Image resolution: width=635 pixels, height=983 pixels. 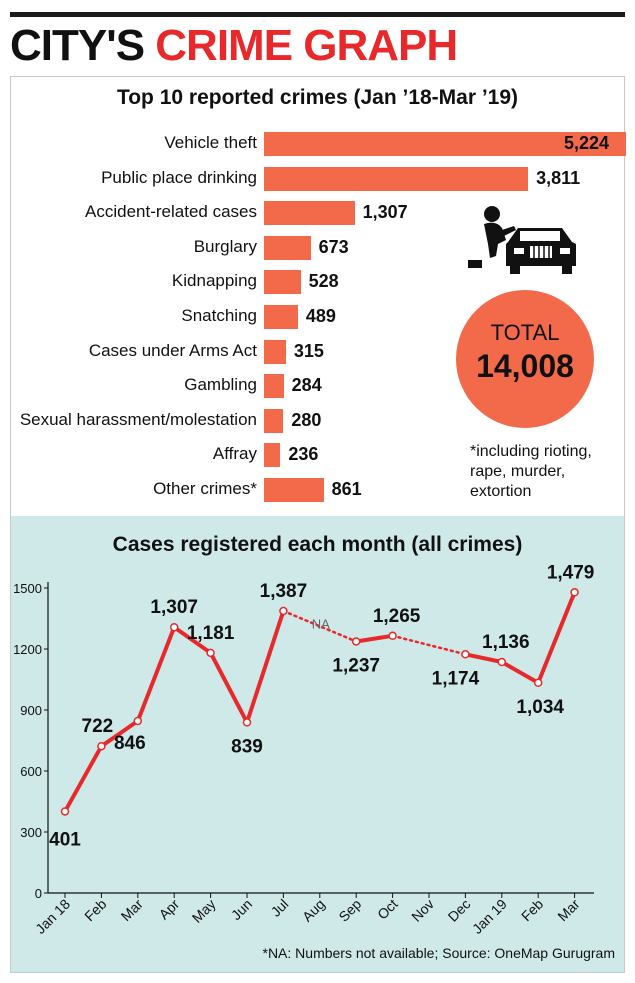 What do you see at coordinates (179, 177) in the screenshot?
I see `bar-category-label: Public place drinking` at bounding box center [179, 177].